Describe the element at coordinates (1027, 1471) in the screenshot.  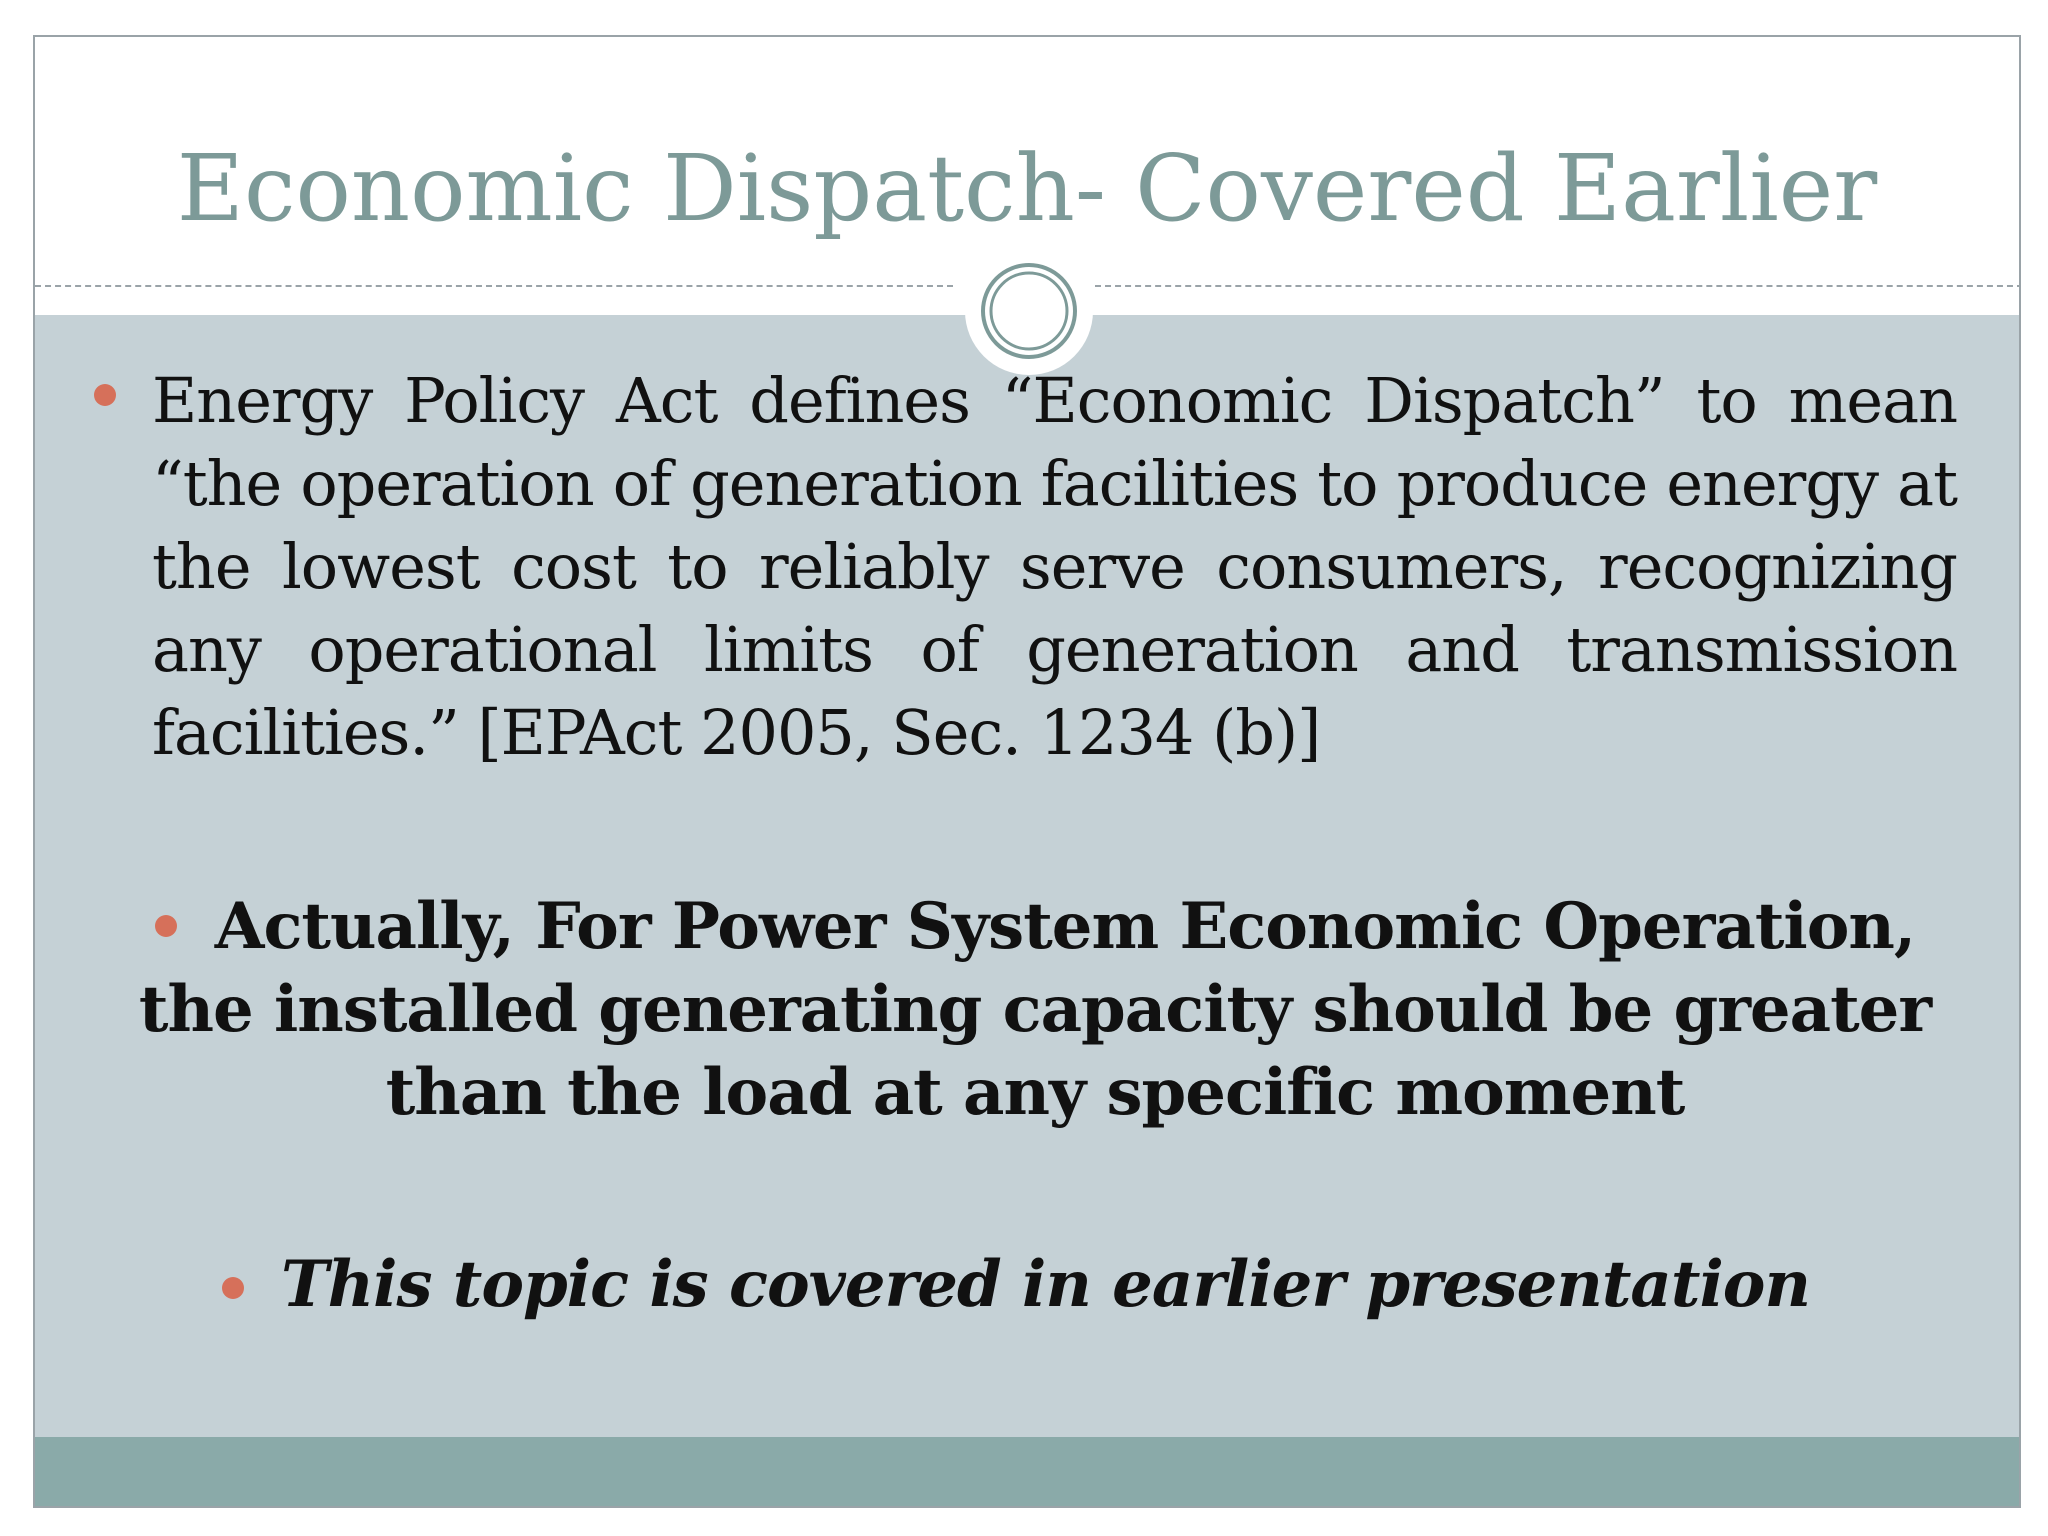
I see `footer-band` at that location.